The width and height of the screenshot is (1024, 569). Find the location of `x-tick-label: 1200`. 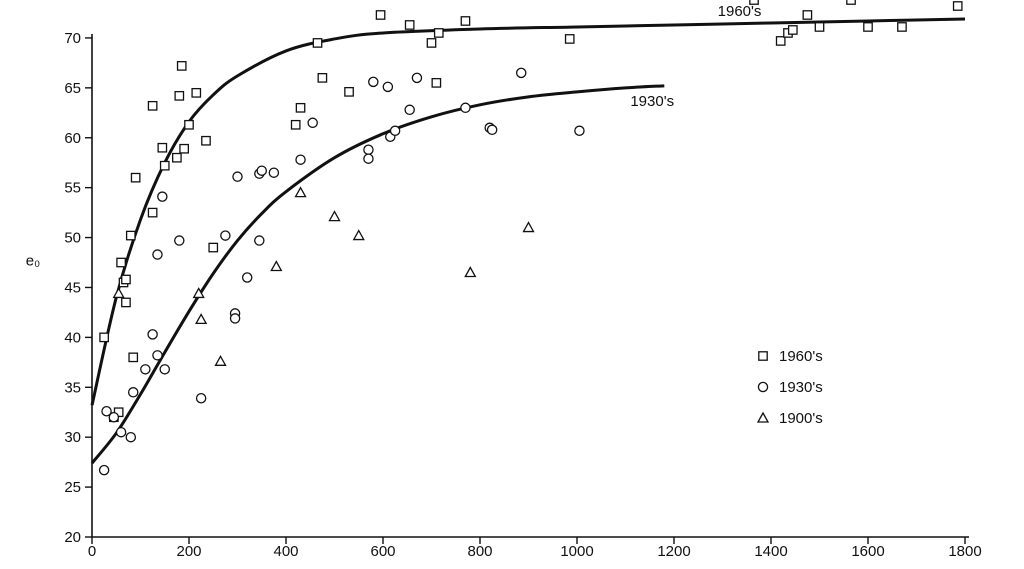

x-tick-label: 1200 is located at coordinates (673, 551).